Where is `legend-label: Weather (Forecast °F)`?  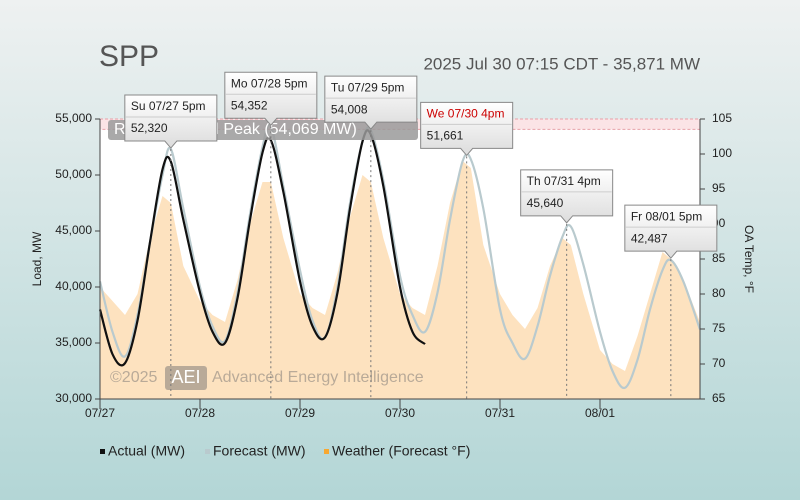
legend-label: Weather (Forecast °F) is located at coordinates (401, 451).